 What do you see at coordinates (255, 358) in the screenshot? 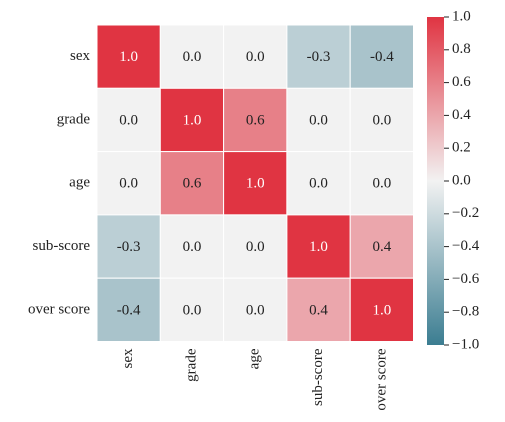
I see `x-tick-label: age` at bounding box center [255, 358].